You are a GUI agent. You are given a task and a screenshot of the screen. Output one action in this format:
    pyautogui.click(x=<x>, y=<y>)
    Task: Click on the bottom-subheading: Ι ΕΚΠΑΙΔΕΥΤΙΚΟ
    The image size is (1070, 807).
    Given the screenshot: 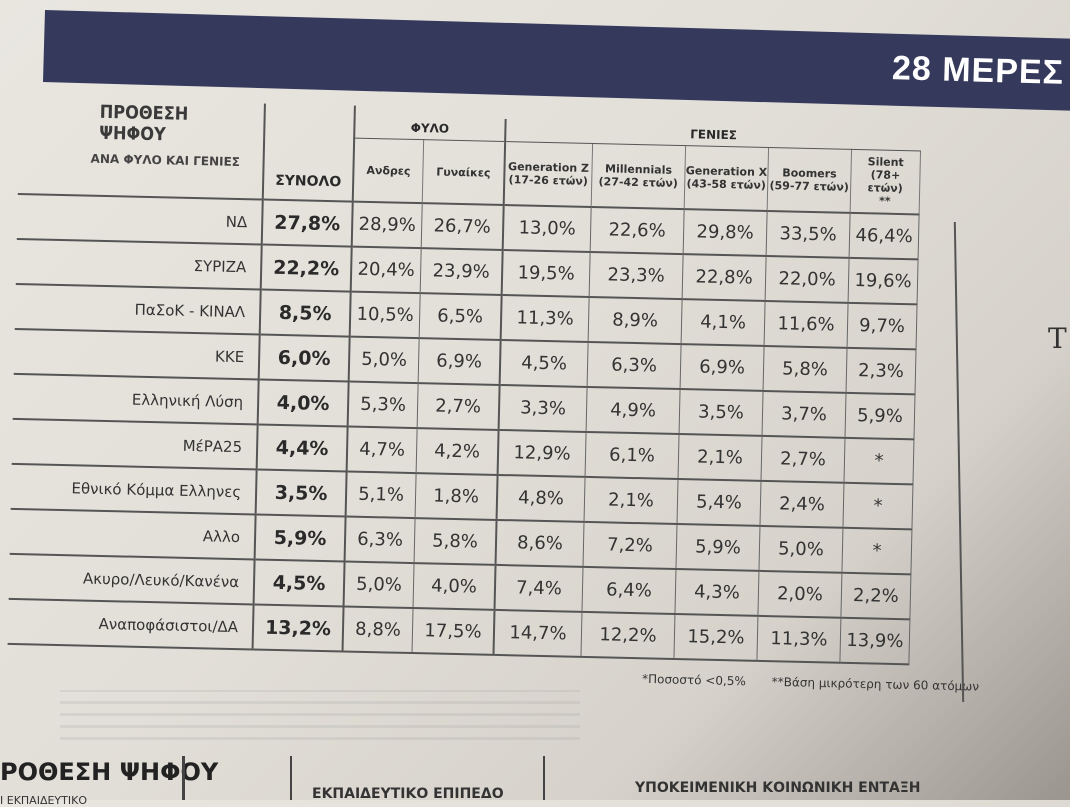 What is the action you would take?
    pyautogui.click(x=43, y=800)
    